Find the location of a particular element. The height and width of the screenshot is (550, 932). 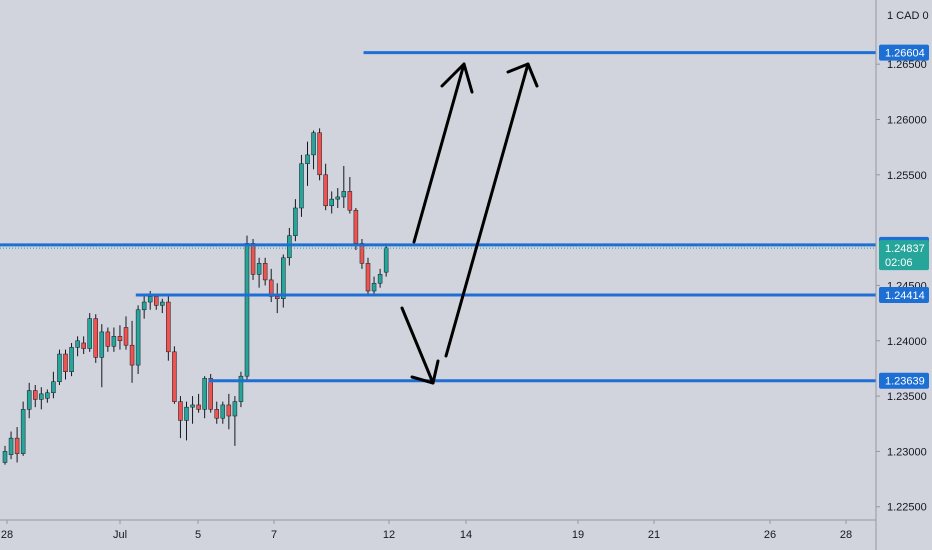

price-tick-label: 1.24000 is located at coordinates (907, 342).